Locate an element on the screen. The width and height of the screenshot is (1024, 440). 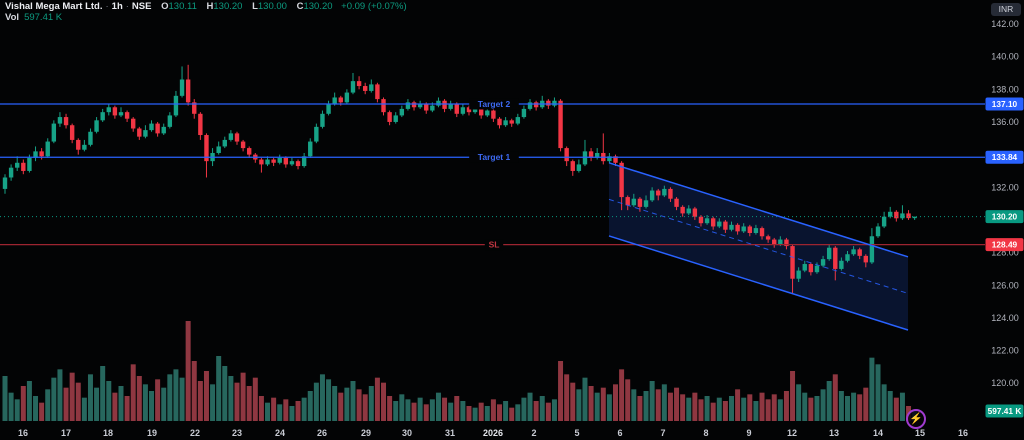
price-tick-label: 122.00 is located at coordinates (1005, 351).